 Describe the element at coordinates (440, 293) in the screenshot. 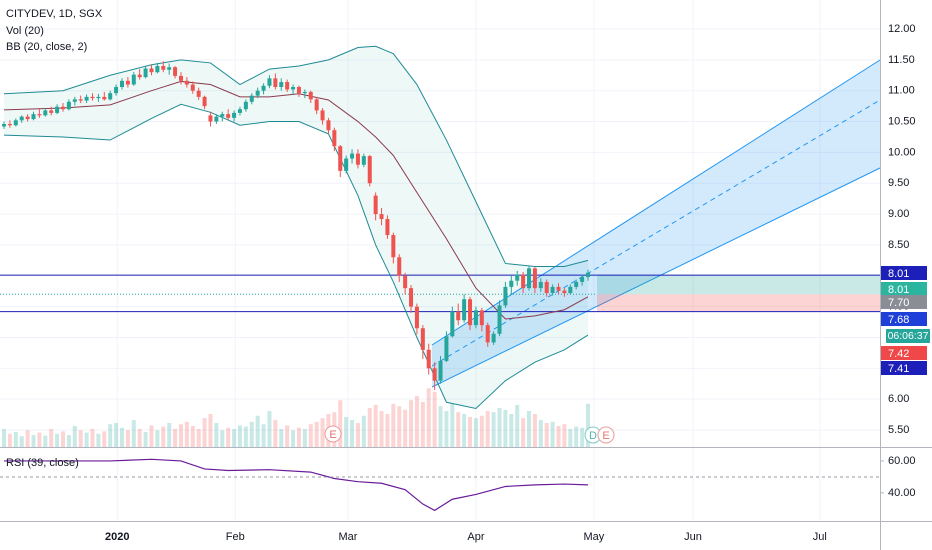

I see `levels` at that location.